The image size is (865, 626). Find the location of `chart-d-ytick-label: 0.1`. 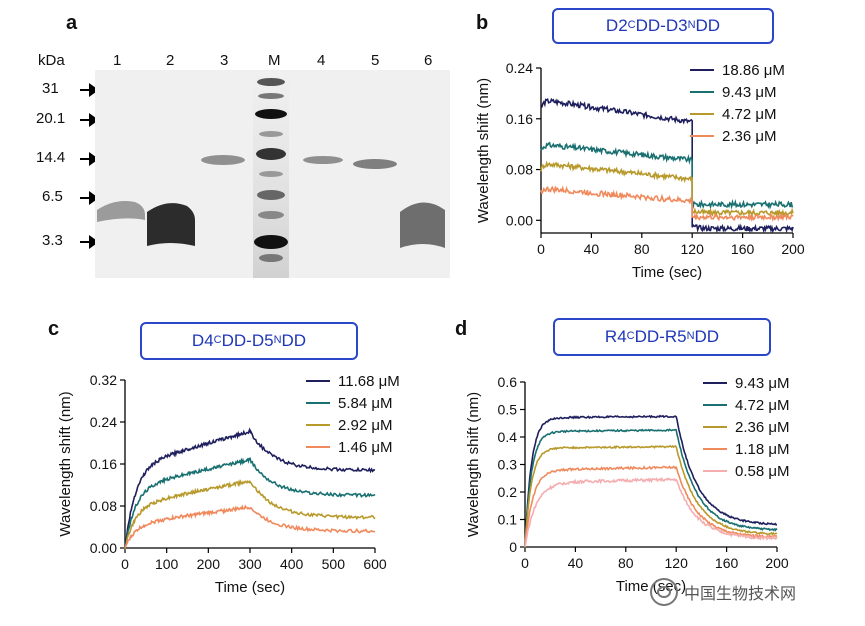

chart-d-ytick-label: 0.1 is located at coordinates (508, 520).